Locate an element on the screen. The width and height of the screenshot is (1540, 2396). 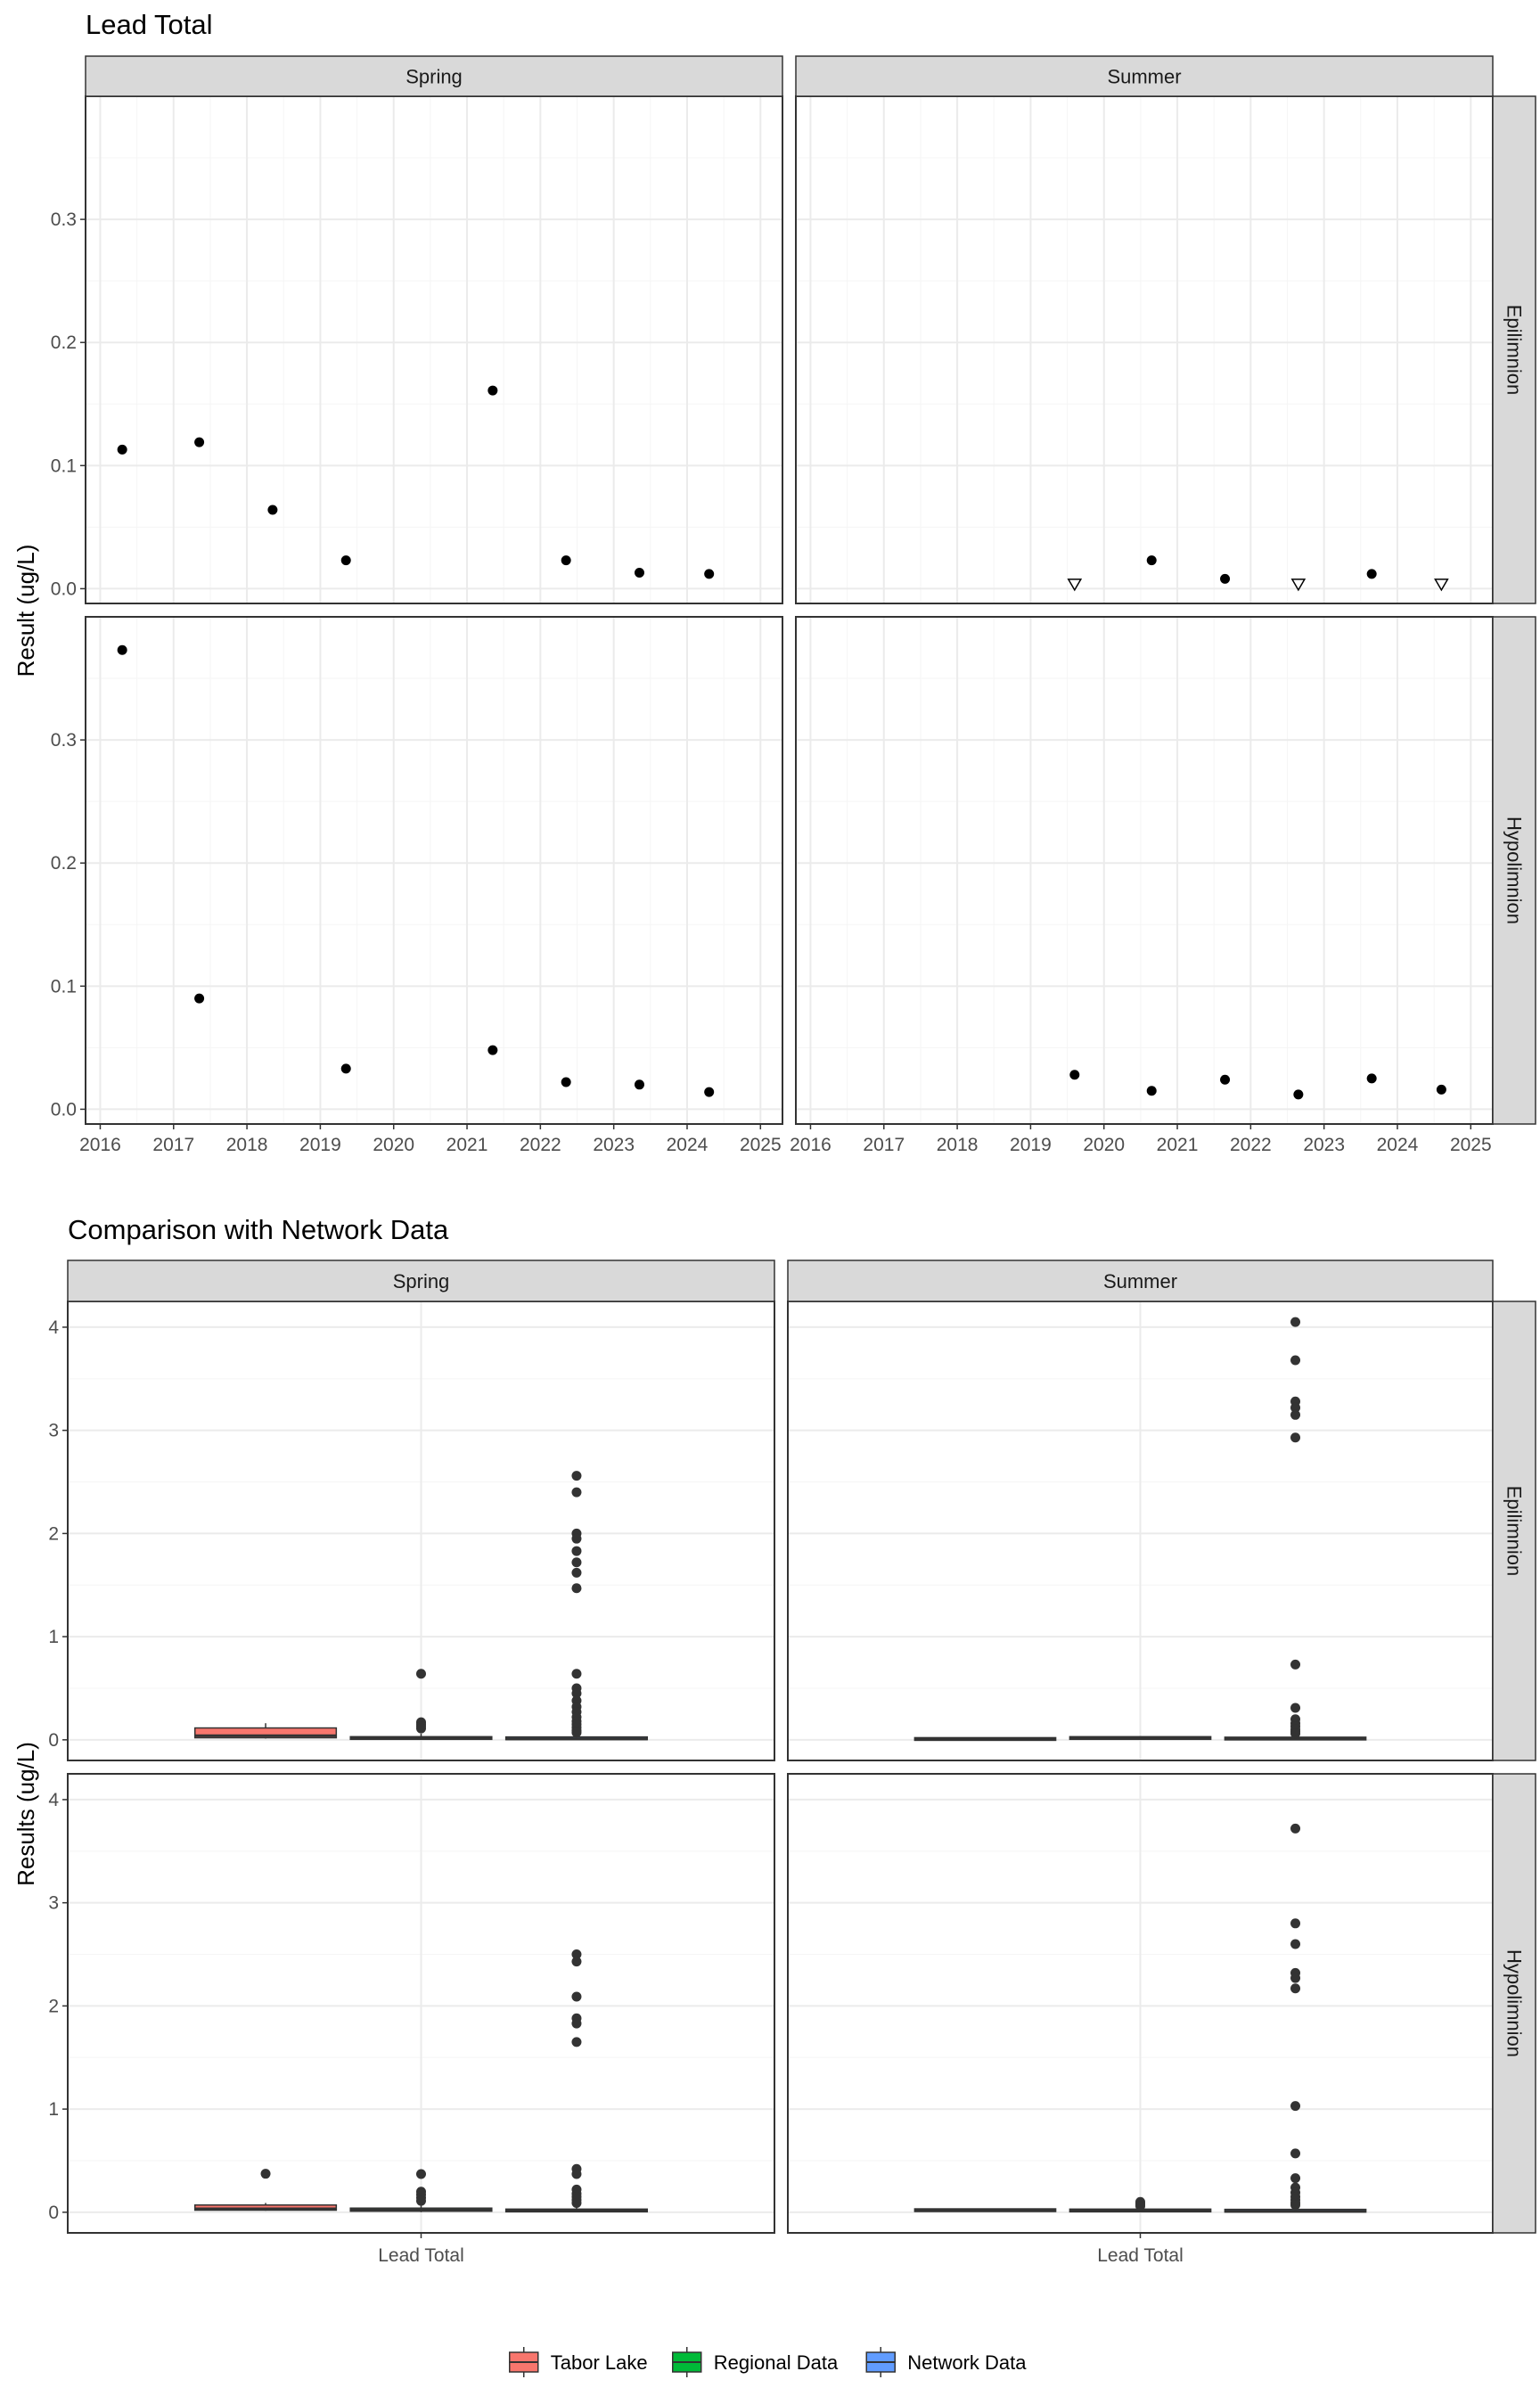
legend: Tabor Lake Regional Data Network Data is located at coordinates (768, 2362).